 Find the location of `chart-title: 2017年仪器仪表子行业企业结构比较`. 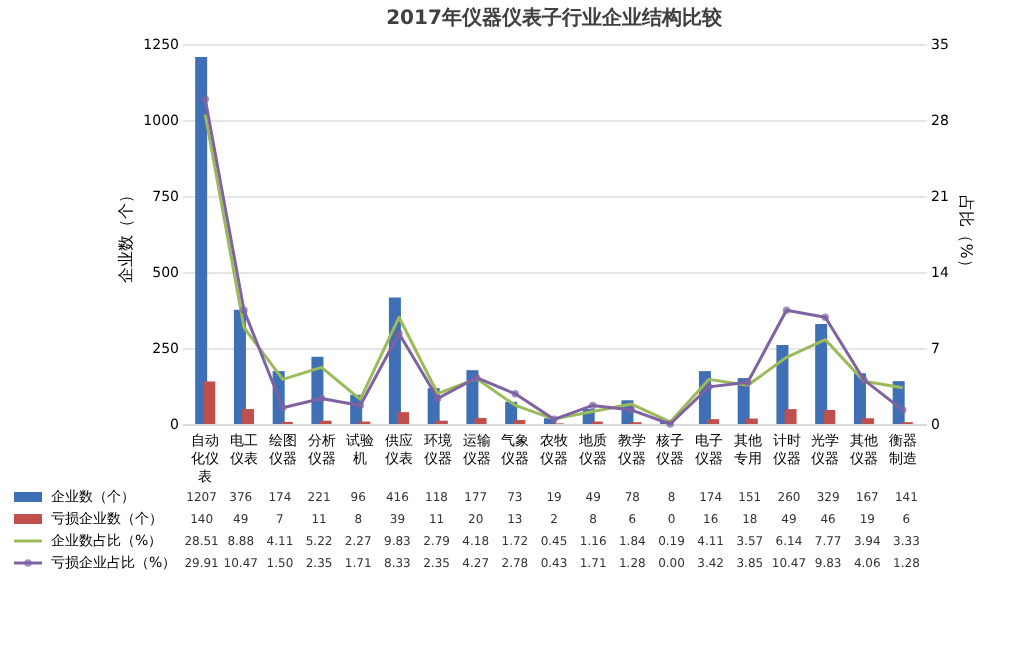

chart-title: 2017年仪器仪表子行业企业结构比较 is located at coordinates (555, 18).